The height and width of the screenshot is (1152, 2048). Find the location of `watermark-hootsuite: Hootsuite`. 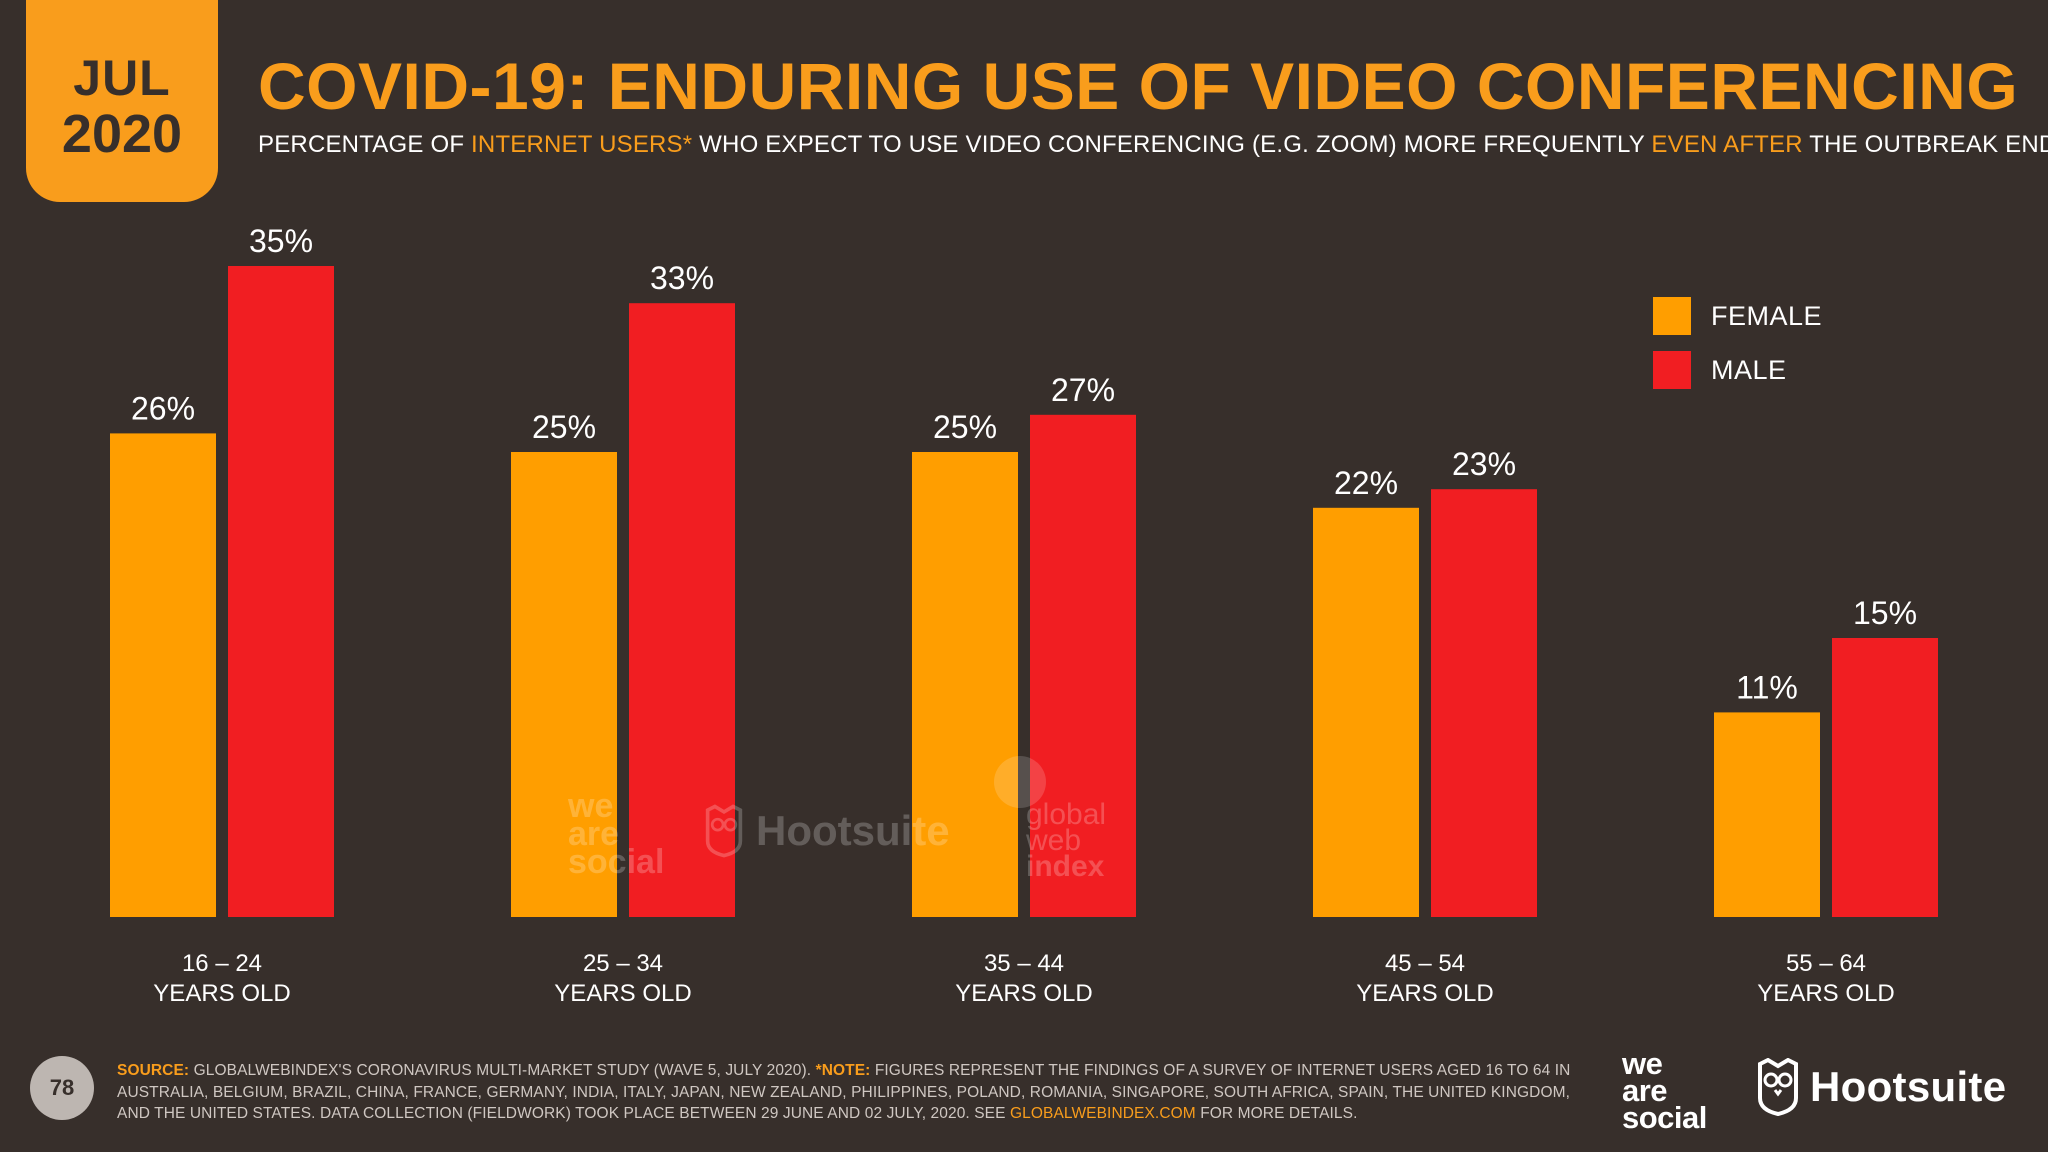

watermark-hootsuite: Hootsuite is located at coordinates (827, 831).